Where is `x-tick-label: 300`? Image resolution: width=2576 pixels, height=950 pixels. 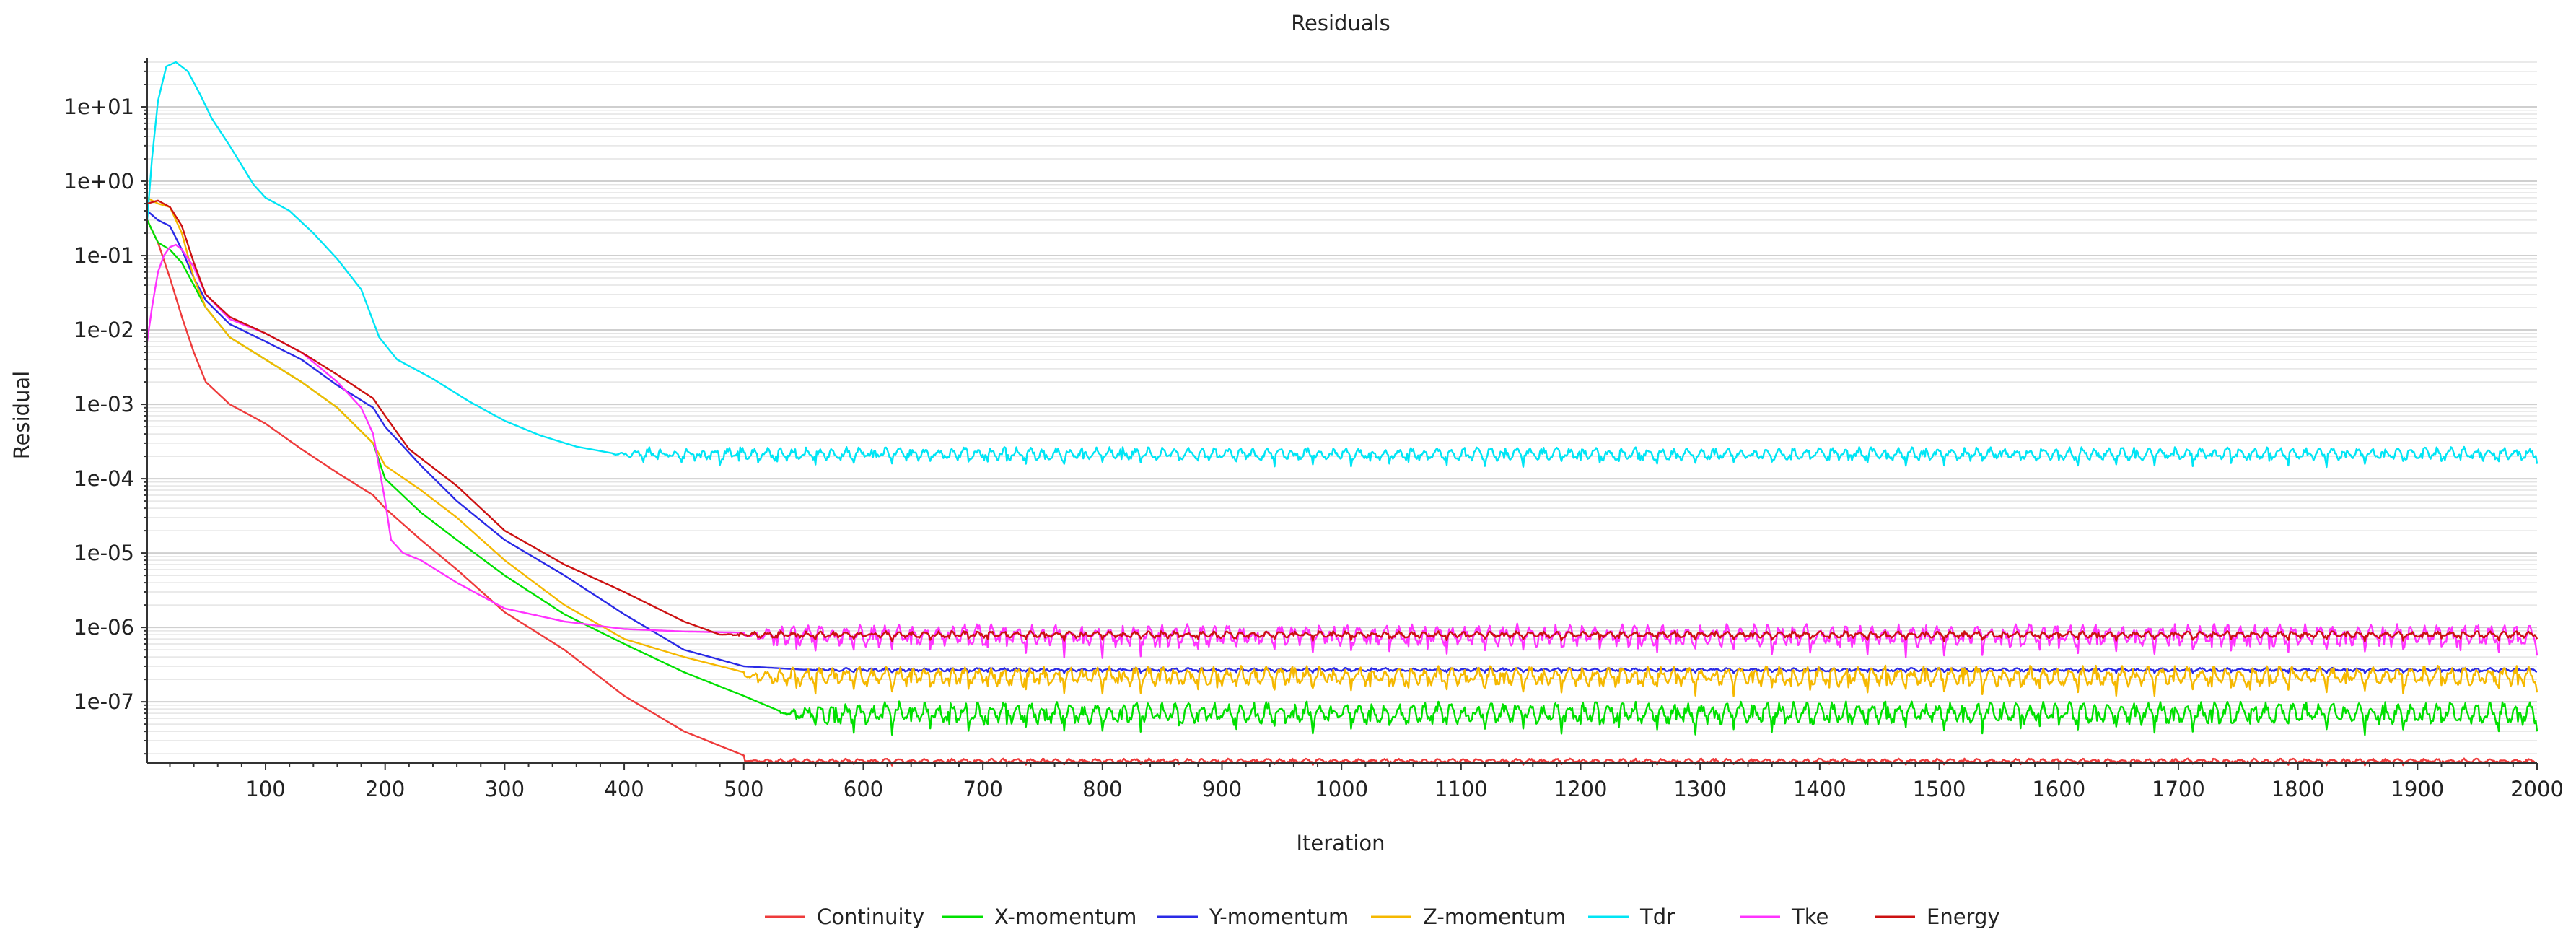 x-tick-label: 300 is located at coordinates (505, 789).